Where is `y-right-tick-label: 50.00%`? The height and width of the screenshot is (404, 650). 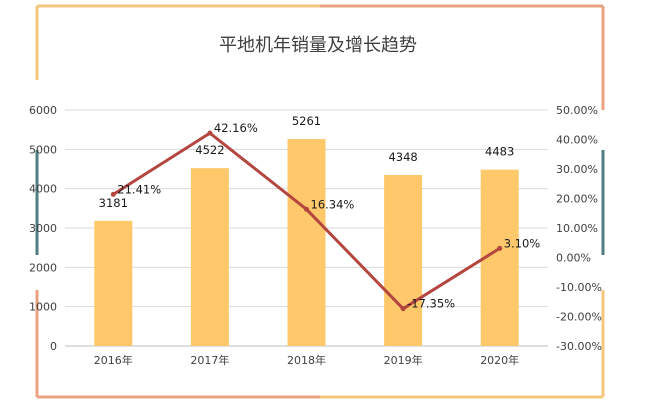
y-right-tick-label: 50.00% is located at coordinates (577, 110).